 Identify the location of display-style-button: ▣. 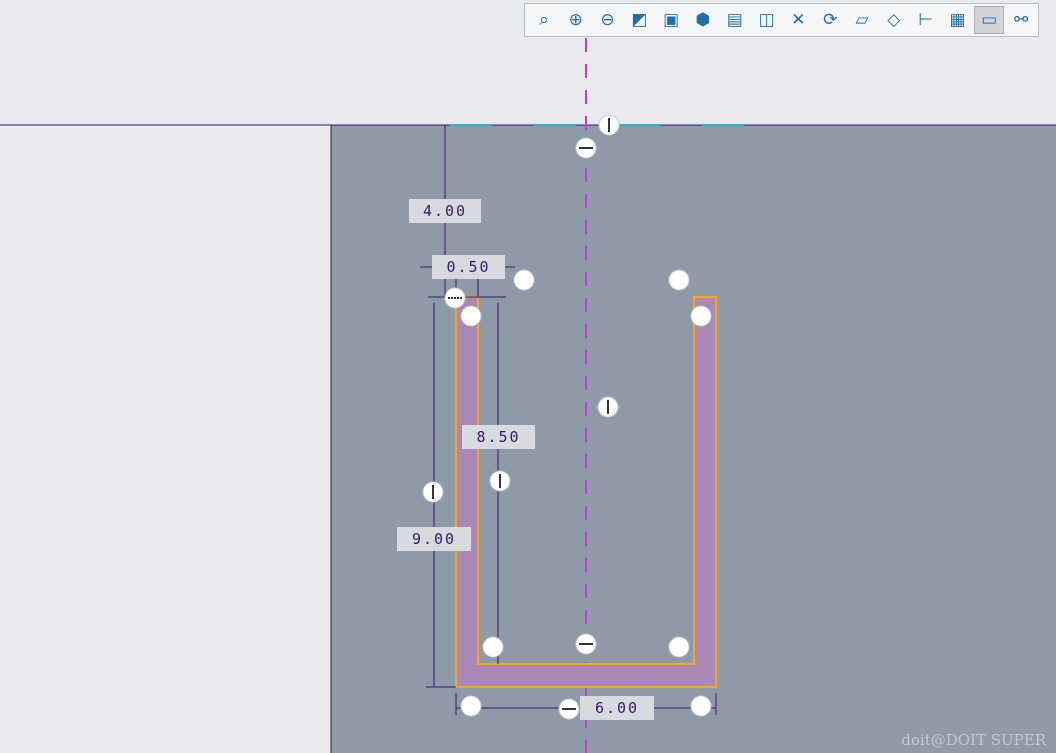
(671, 20).